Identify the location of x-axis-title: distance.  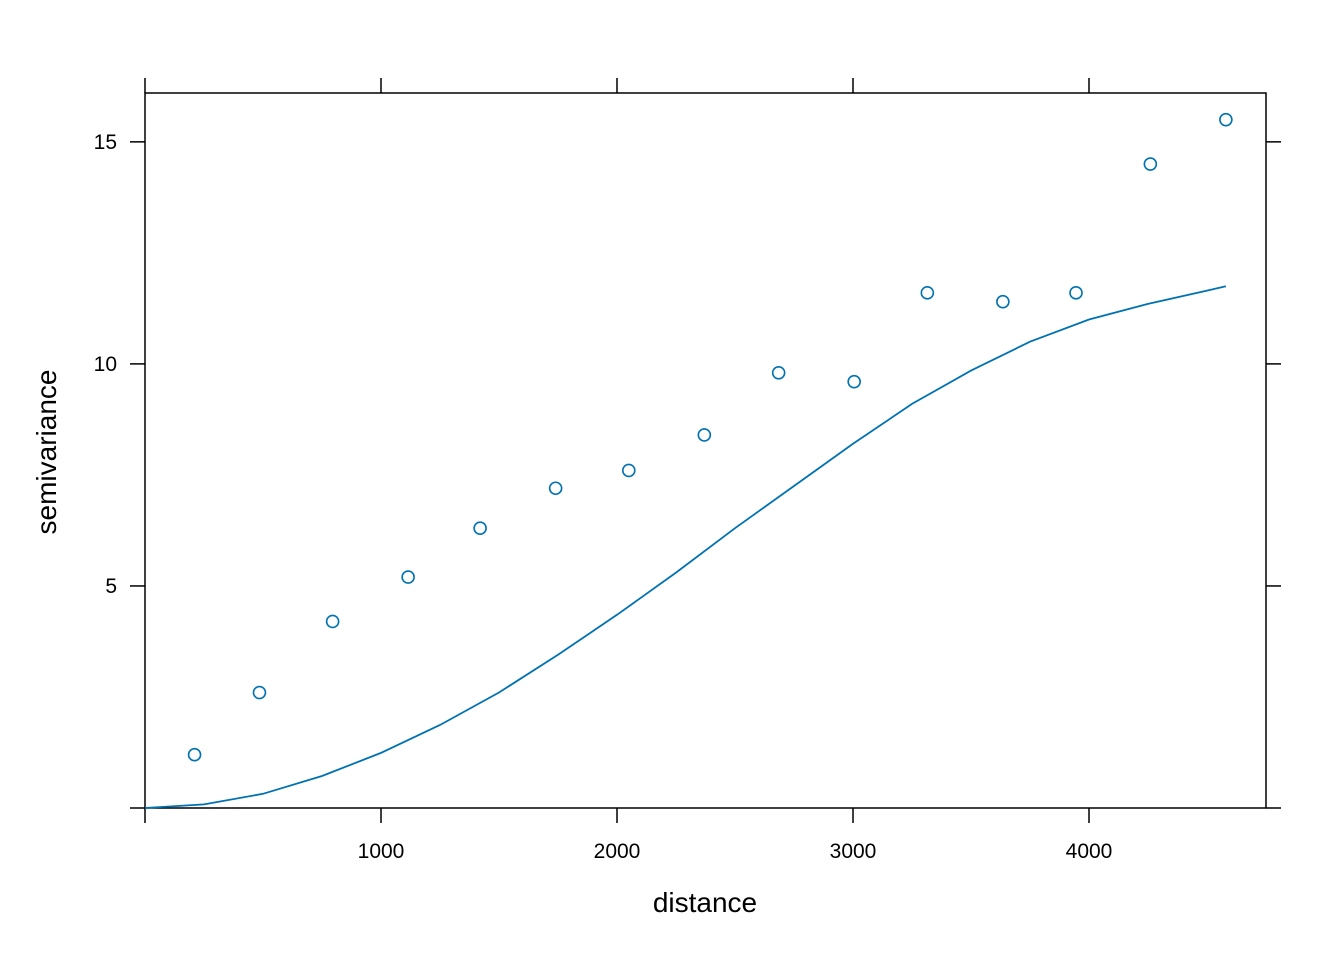
(705, 902).